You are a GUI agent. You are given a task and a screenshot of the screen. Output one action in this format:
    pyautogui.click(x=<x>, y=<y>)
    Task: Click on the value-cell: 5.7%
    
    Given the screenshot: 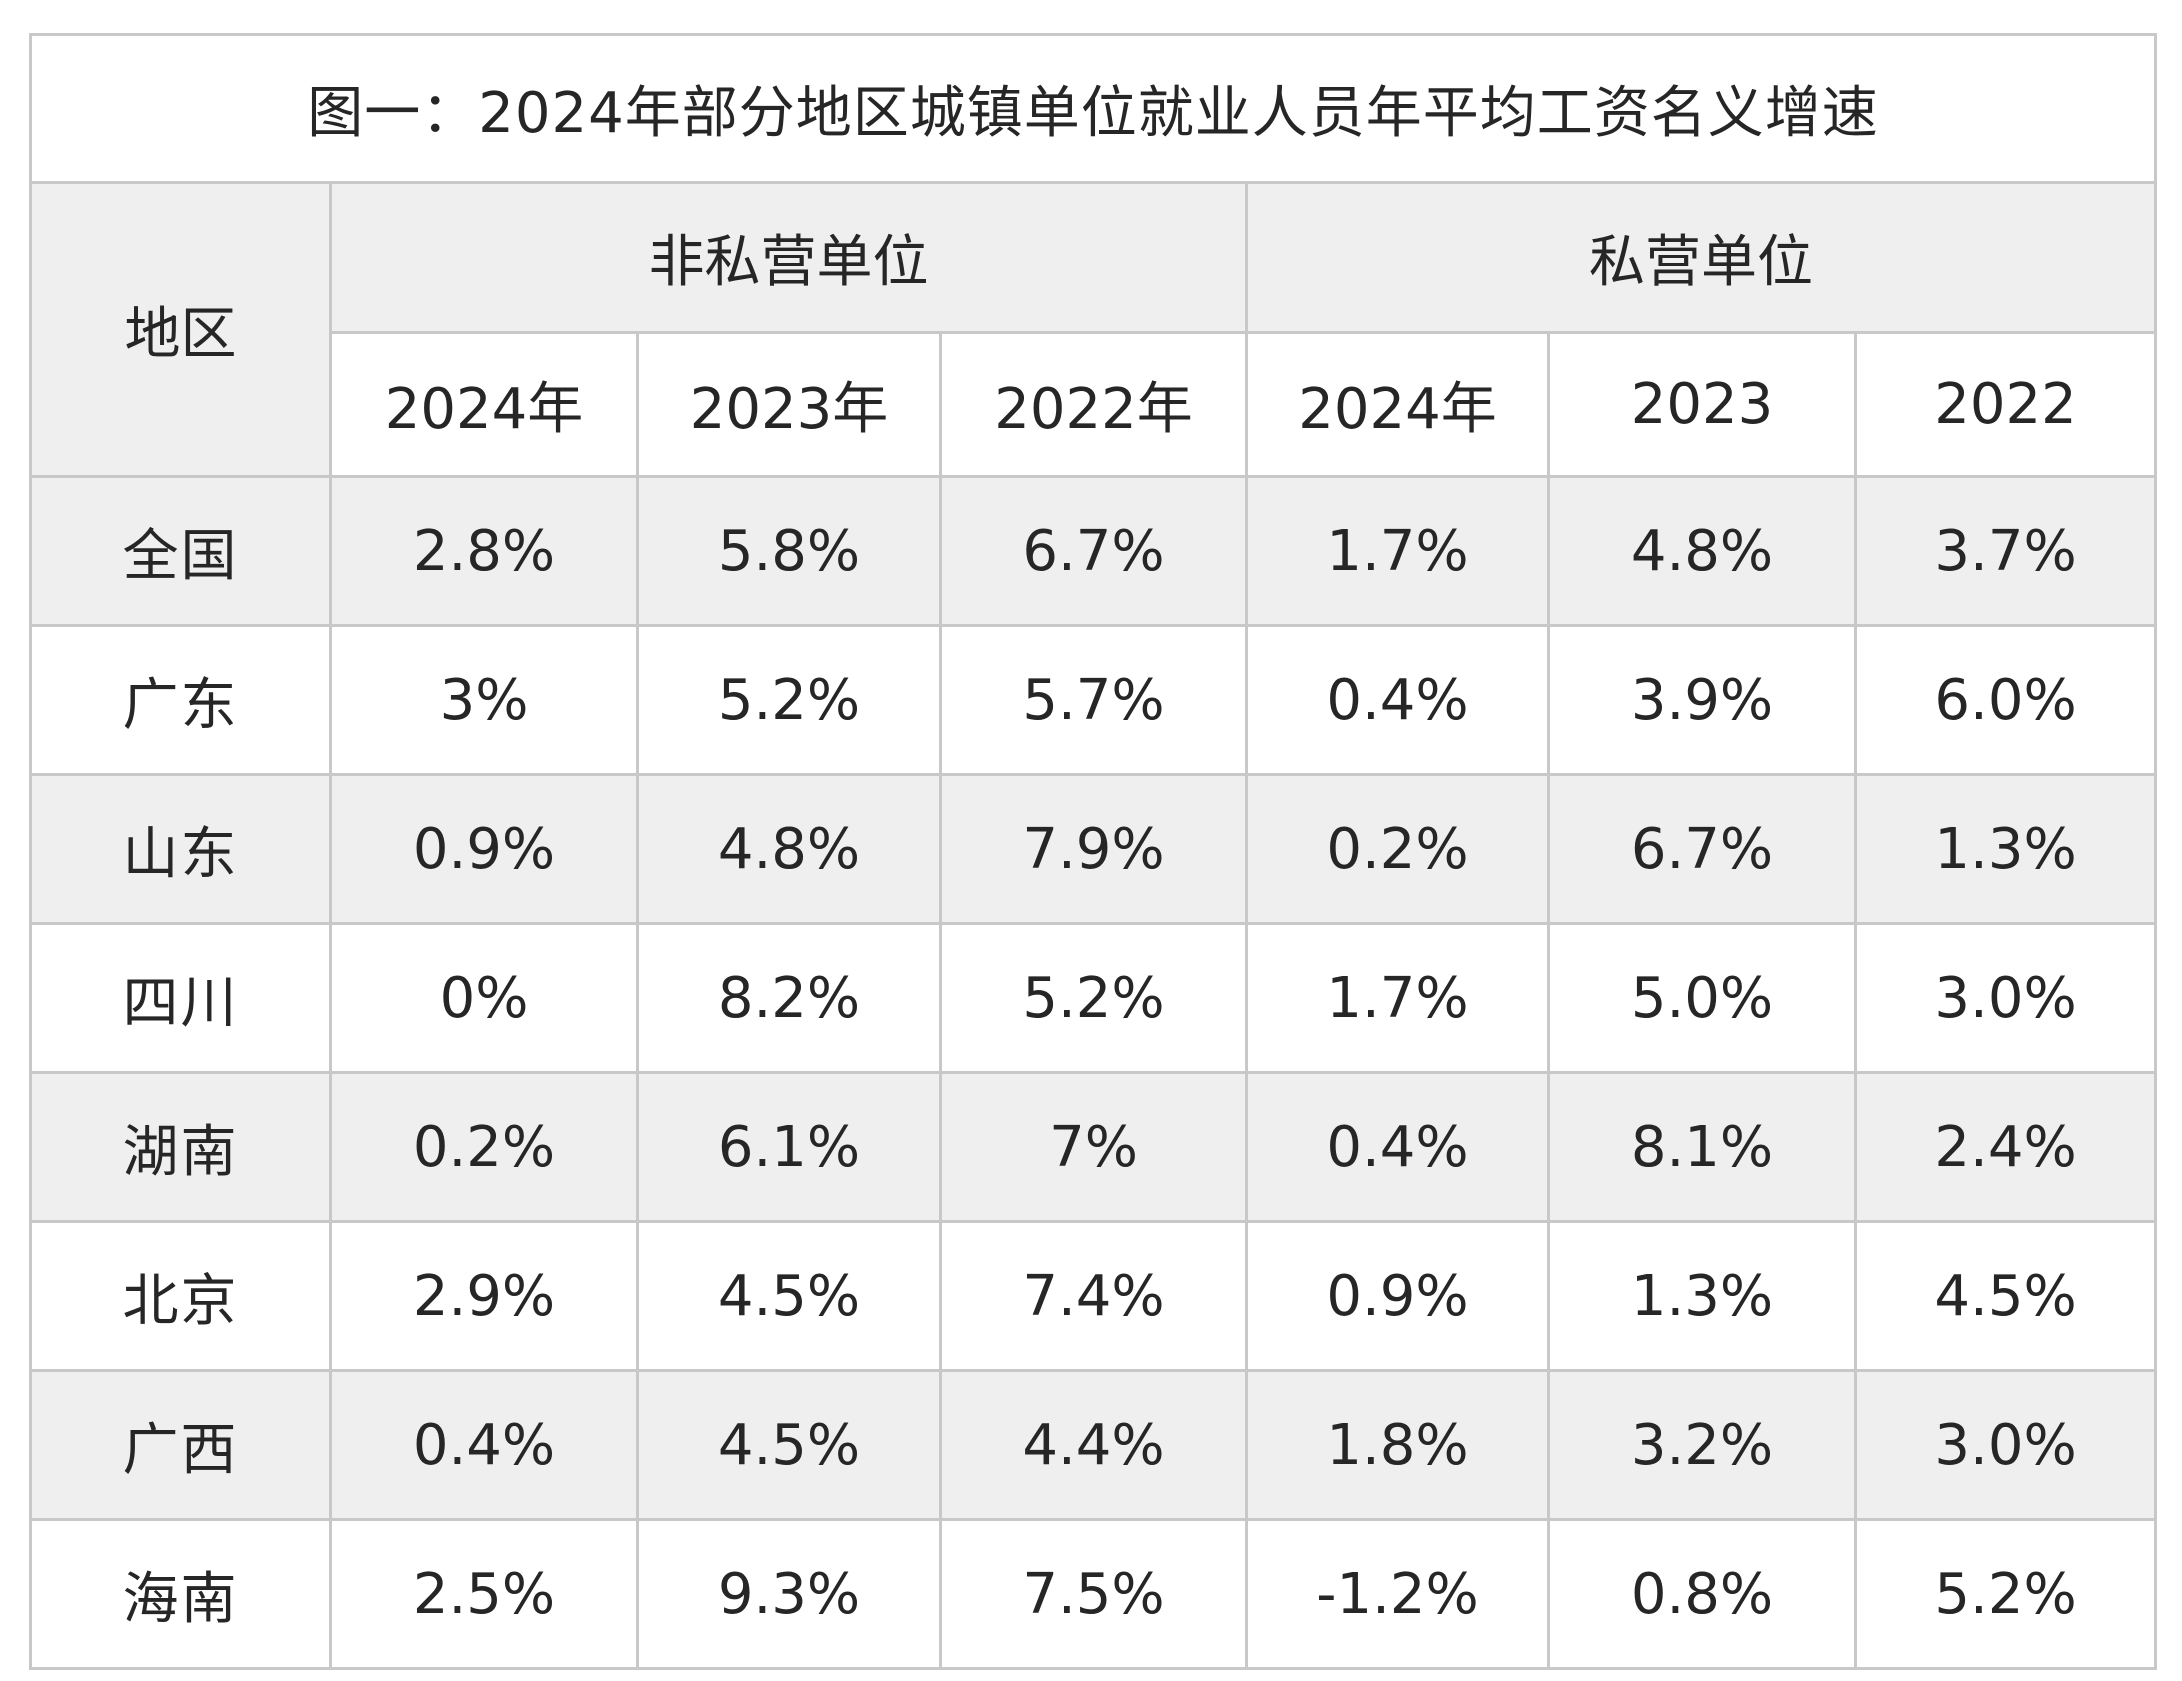 What is the action you would take?
    pyautogui.click(x=1093, y=700)
    